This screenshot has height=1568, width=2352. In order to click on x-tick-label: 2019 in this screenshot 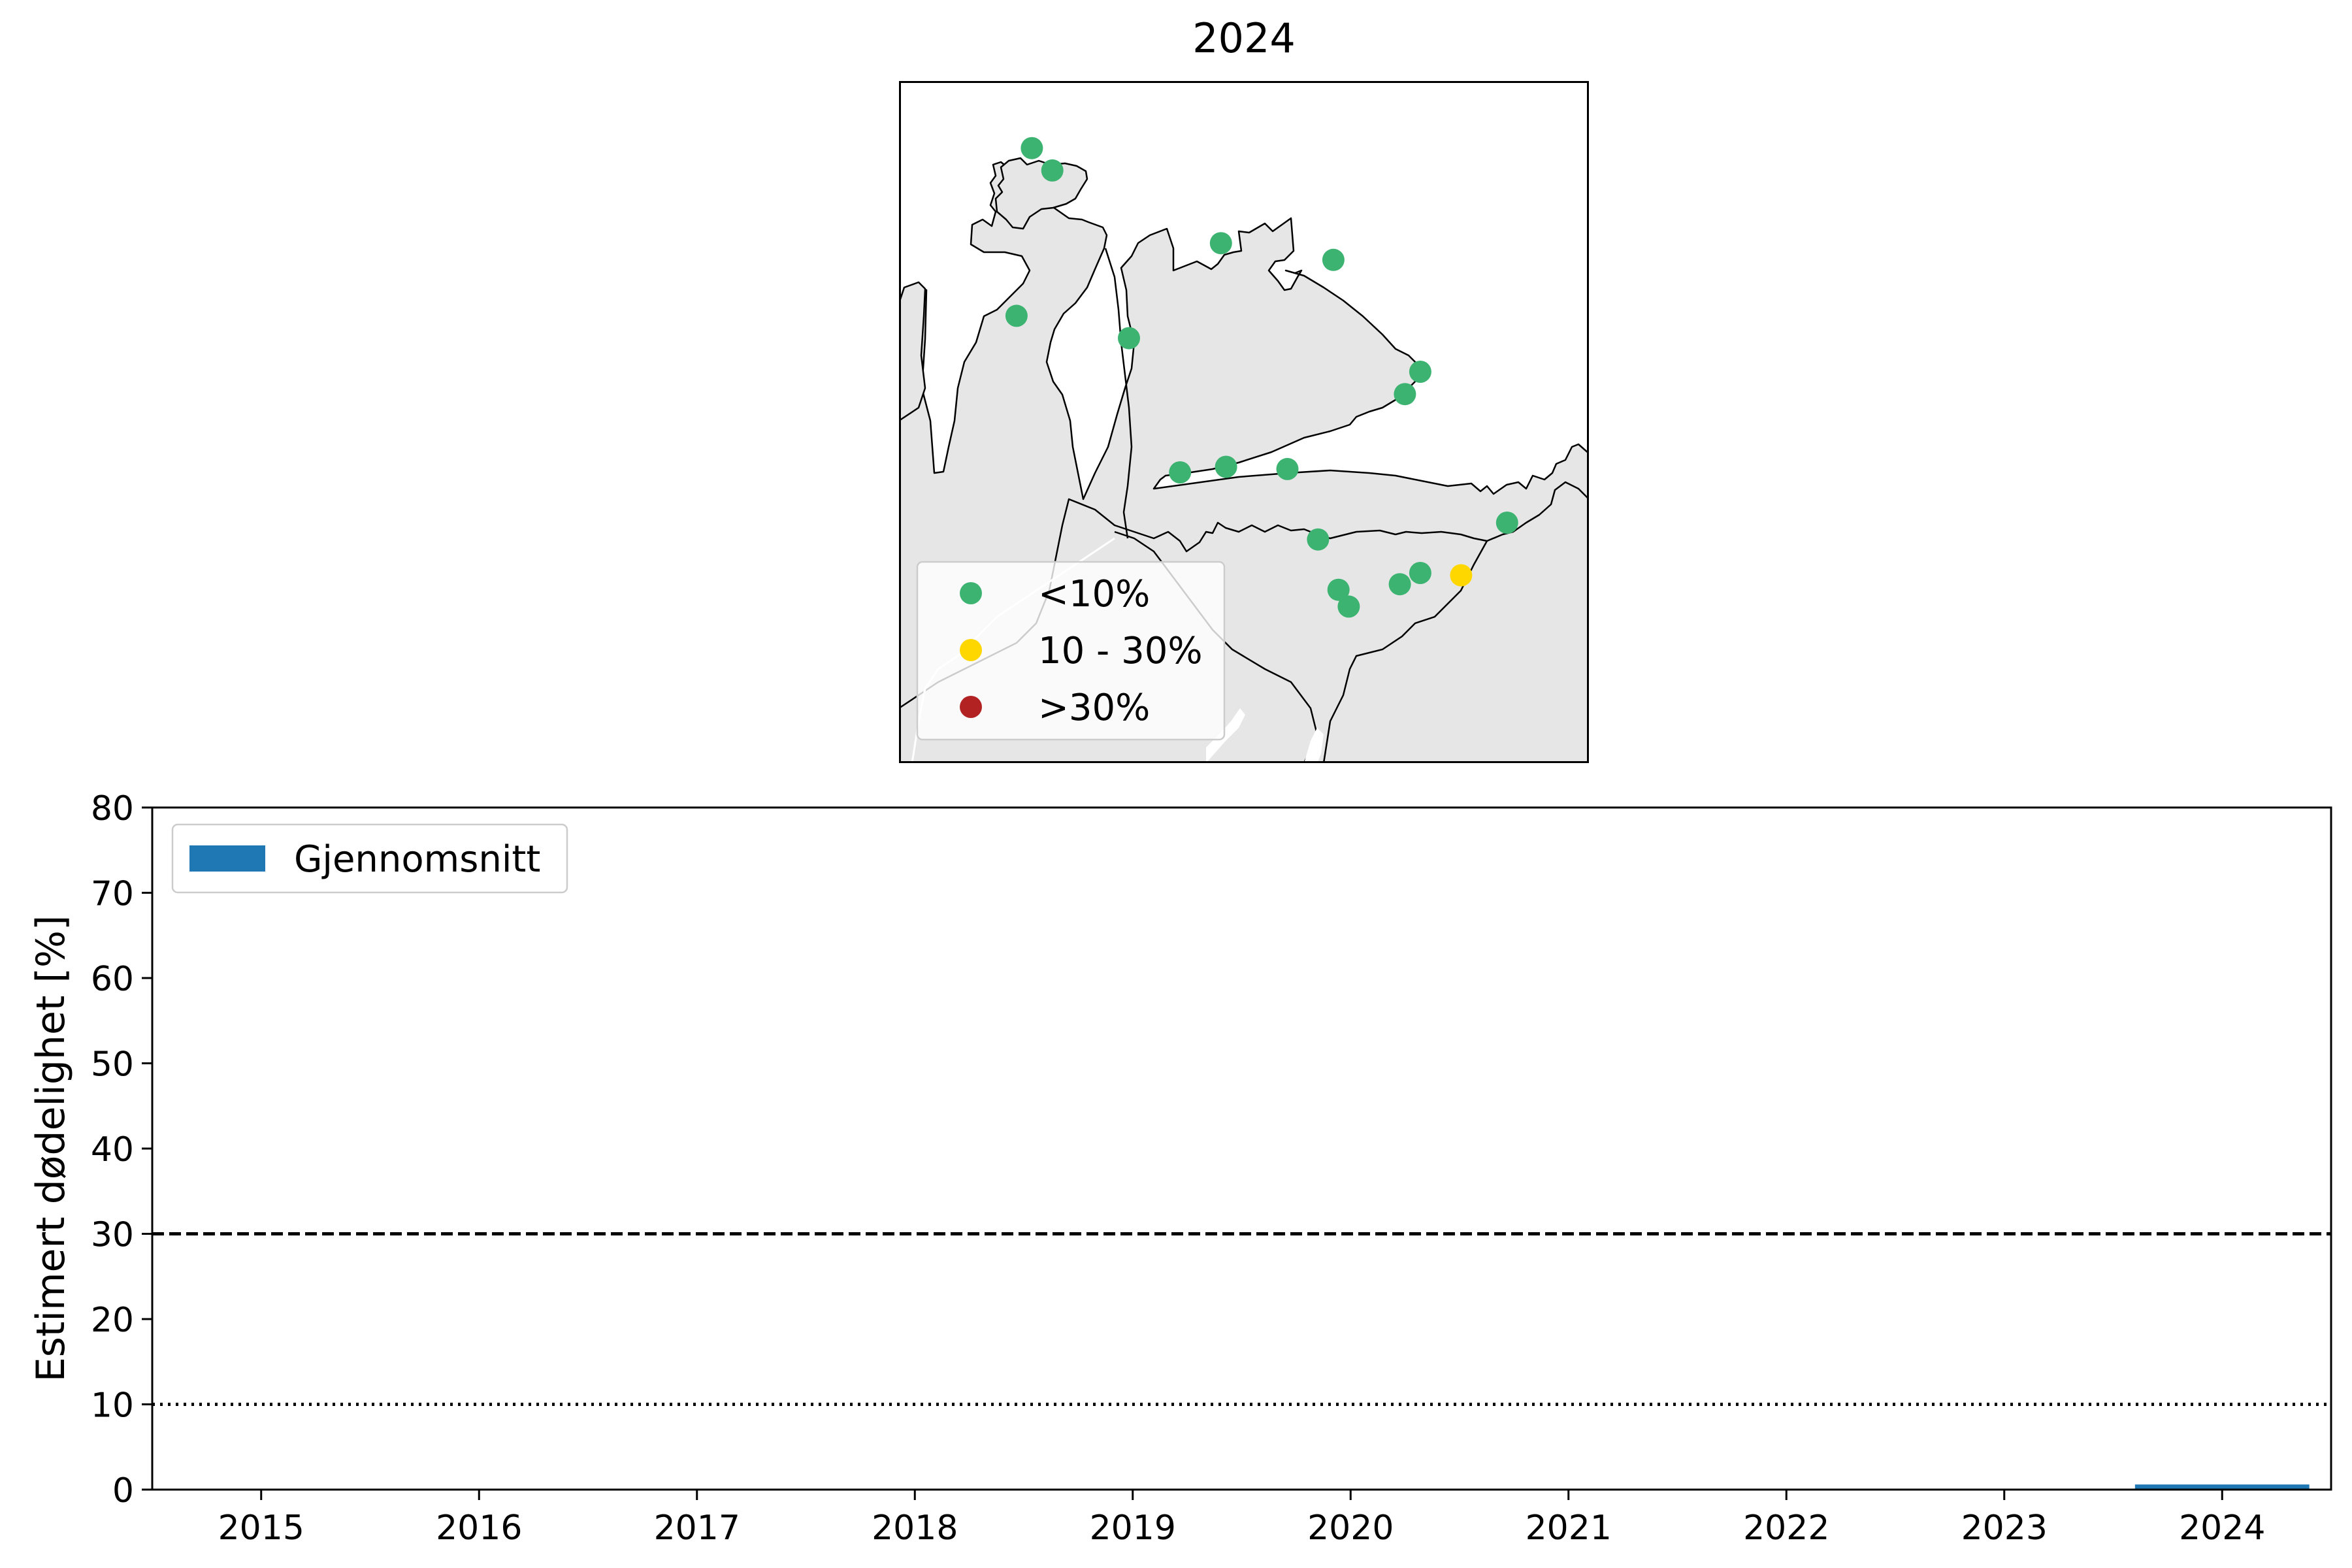, I will do `click(1133, 1528)`.